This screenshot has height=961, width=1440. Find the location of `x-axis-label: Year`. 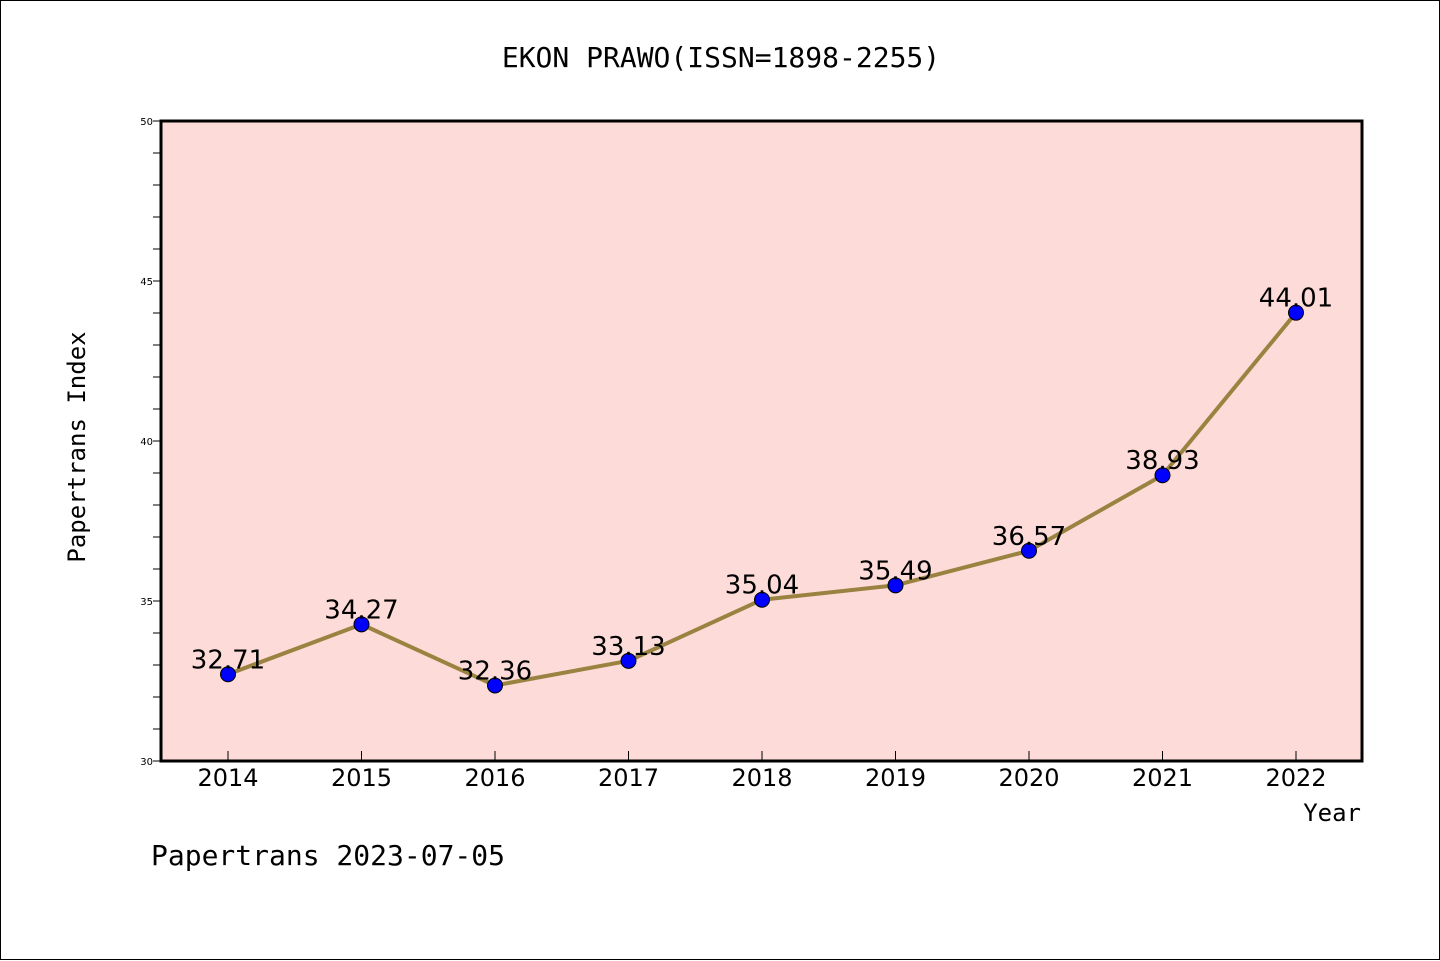

x-axis-label: Year is located at coordinates (1332, 813).